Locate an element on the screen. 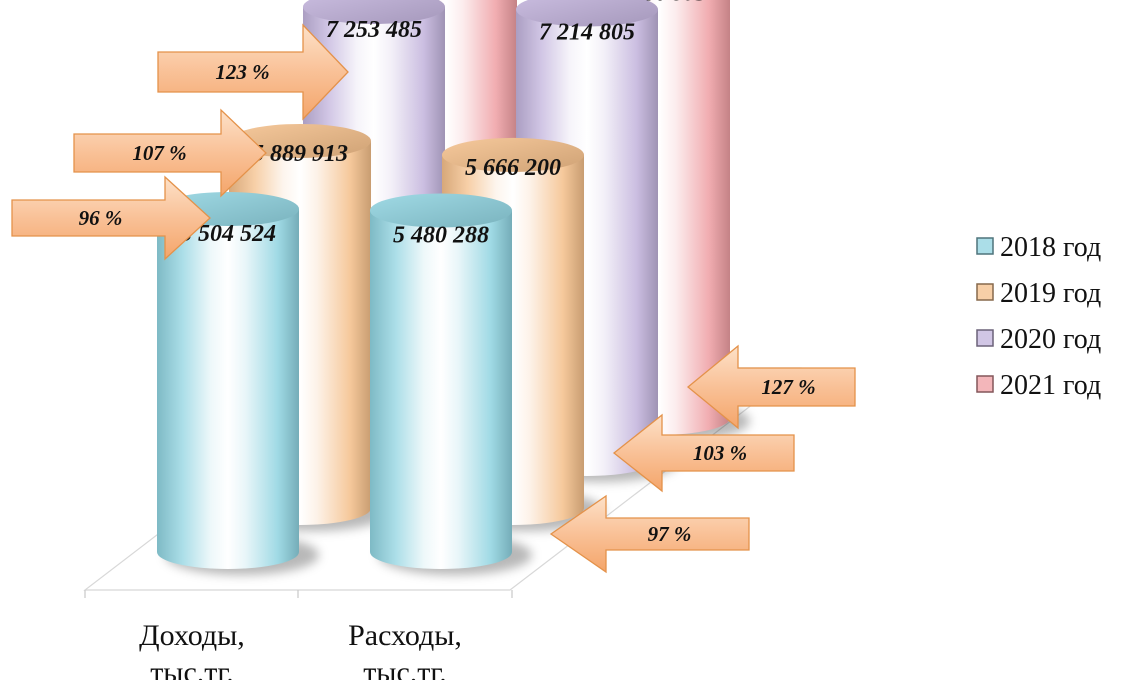  growth-label: 97 % is located at coordinates (670, 534).